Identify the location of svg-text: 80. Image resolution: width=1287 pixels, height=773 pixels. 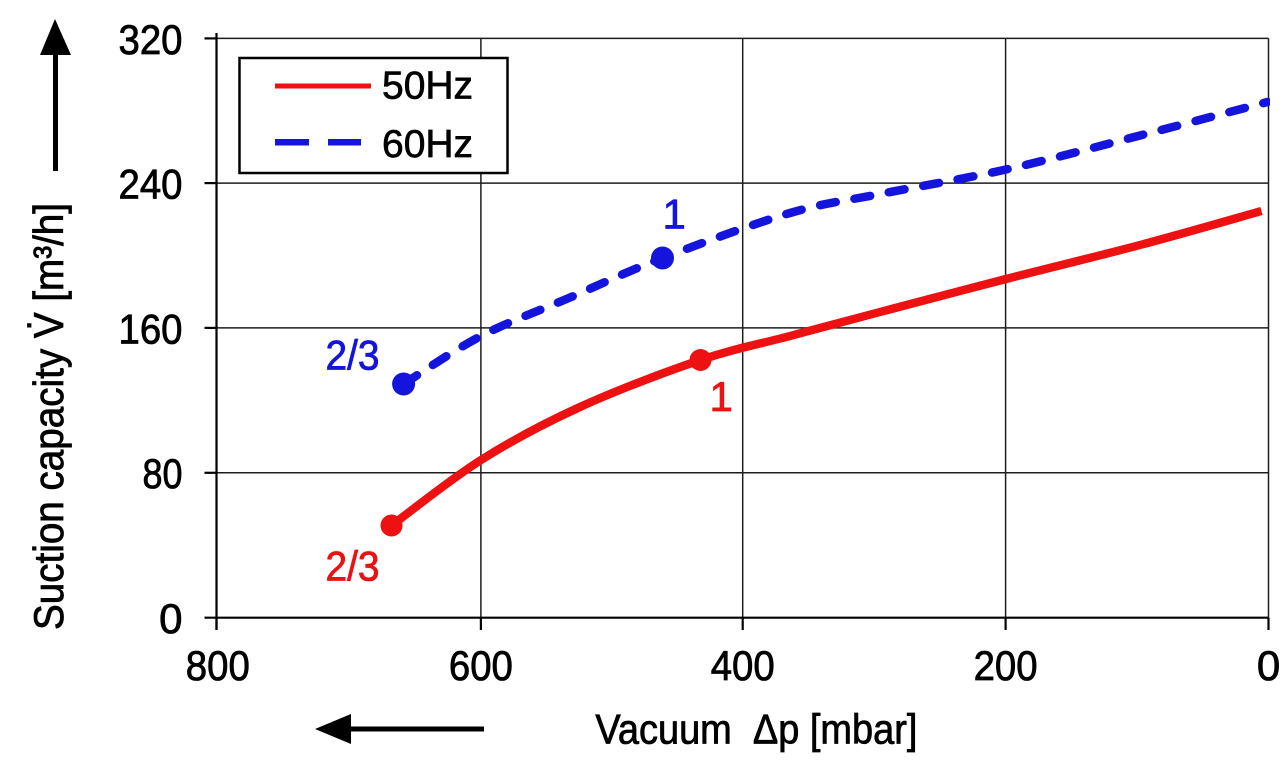
(163, 473).